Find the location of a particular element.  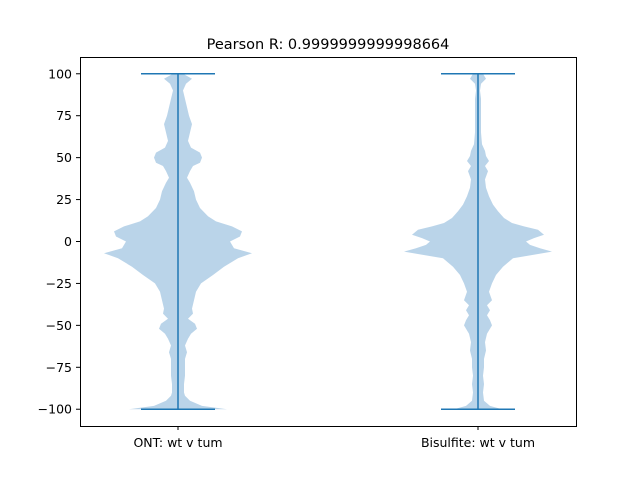

x-tick-label: Bisulfite: wt v tum is located at coordinates (478, 442).